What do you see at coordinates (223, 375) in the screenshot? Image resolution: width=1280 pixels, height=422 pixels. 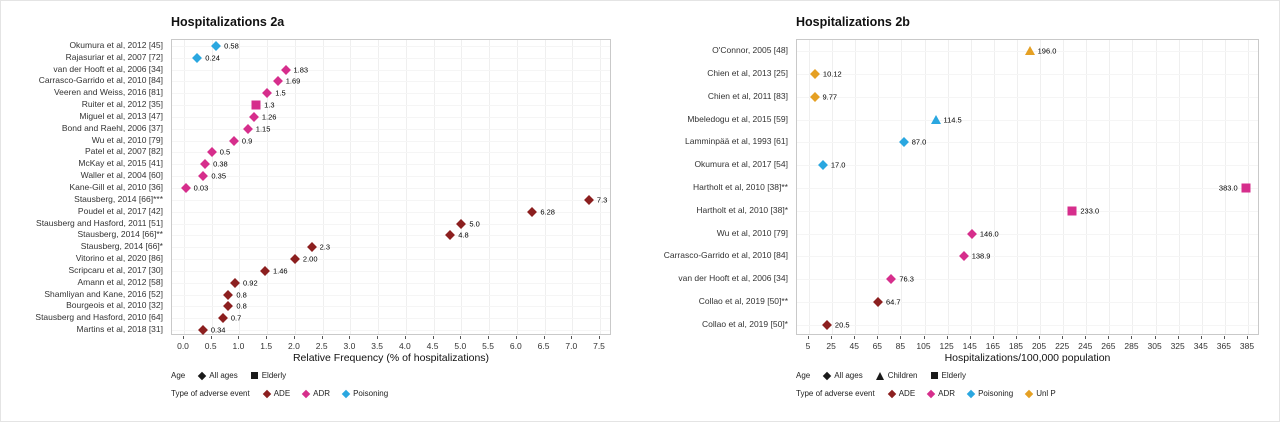 I see `legend-label: All ages` at bounding box center [223, 375].